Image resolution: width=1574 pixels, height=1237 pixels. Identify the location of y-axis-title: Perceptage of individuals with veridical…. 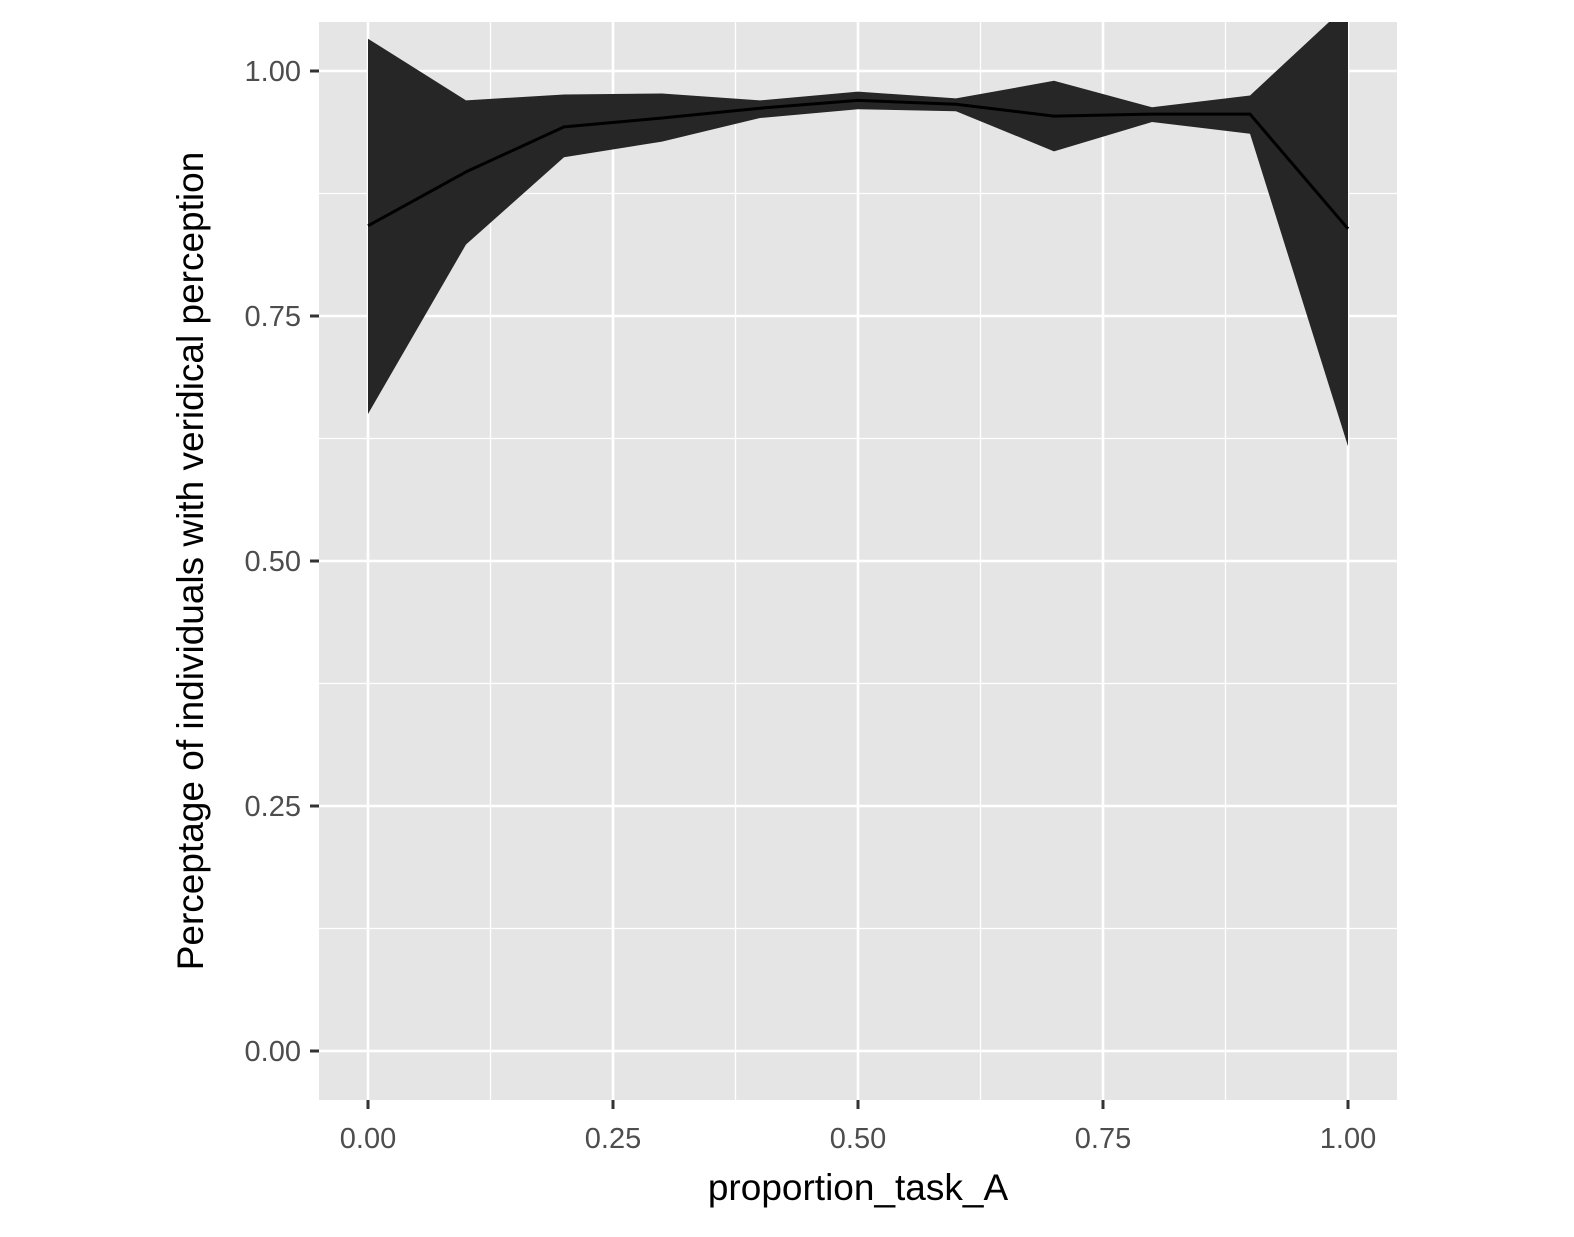
(190, 561).